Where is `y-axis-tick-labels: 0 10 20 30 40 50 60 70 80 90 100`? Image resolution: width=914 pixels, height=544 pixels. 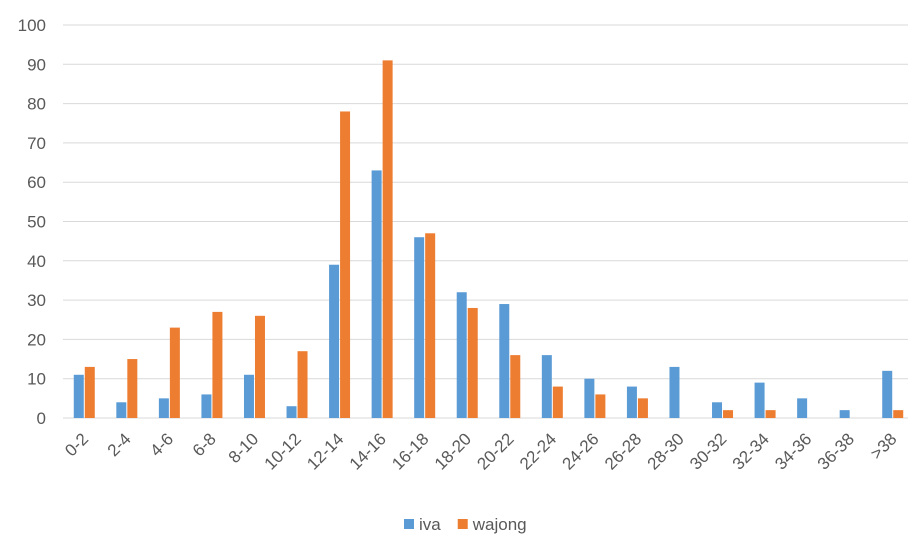 y-axis-tick-labels: 0 10 20 30 40 50 60 70 80 90 100 is located at coordinates (32, 222).